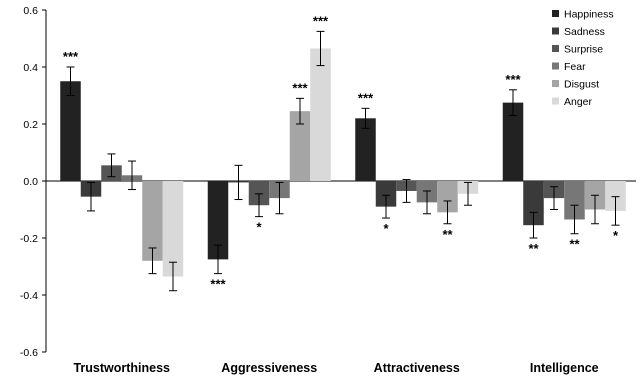 This screenshot has width=643, height=377. I want to click on y-tick-label: 0.0, so click(30, 182).